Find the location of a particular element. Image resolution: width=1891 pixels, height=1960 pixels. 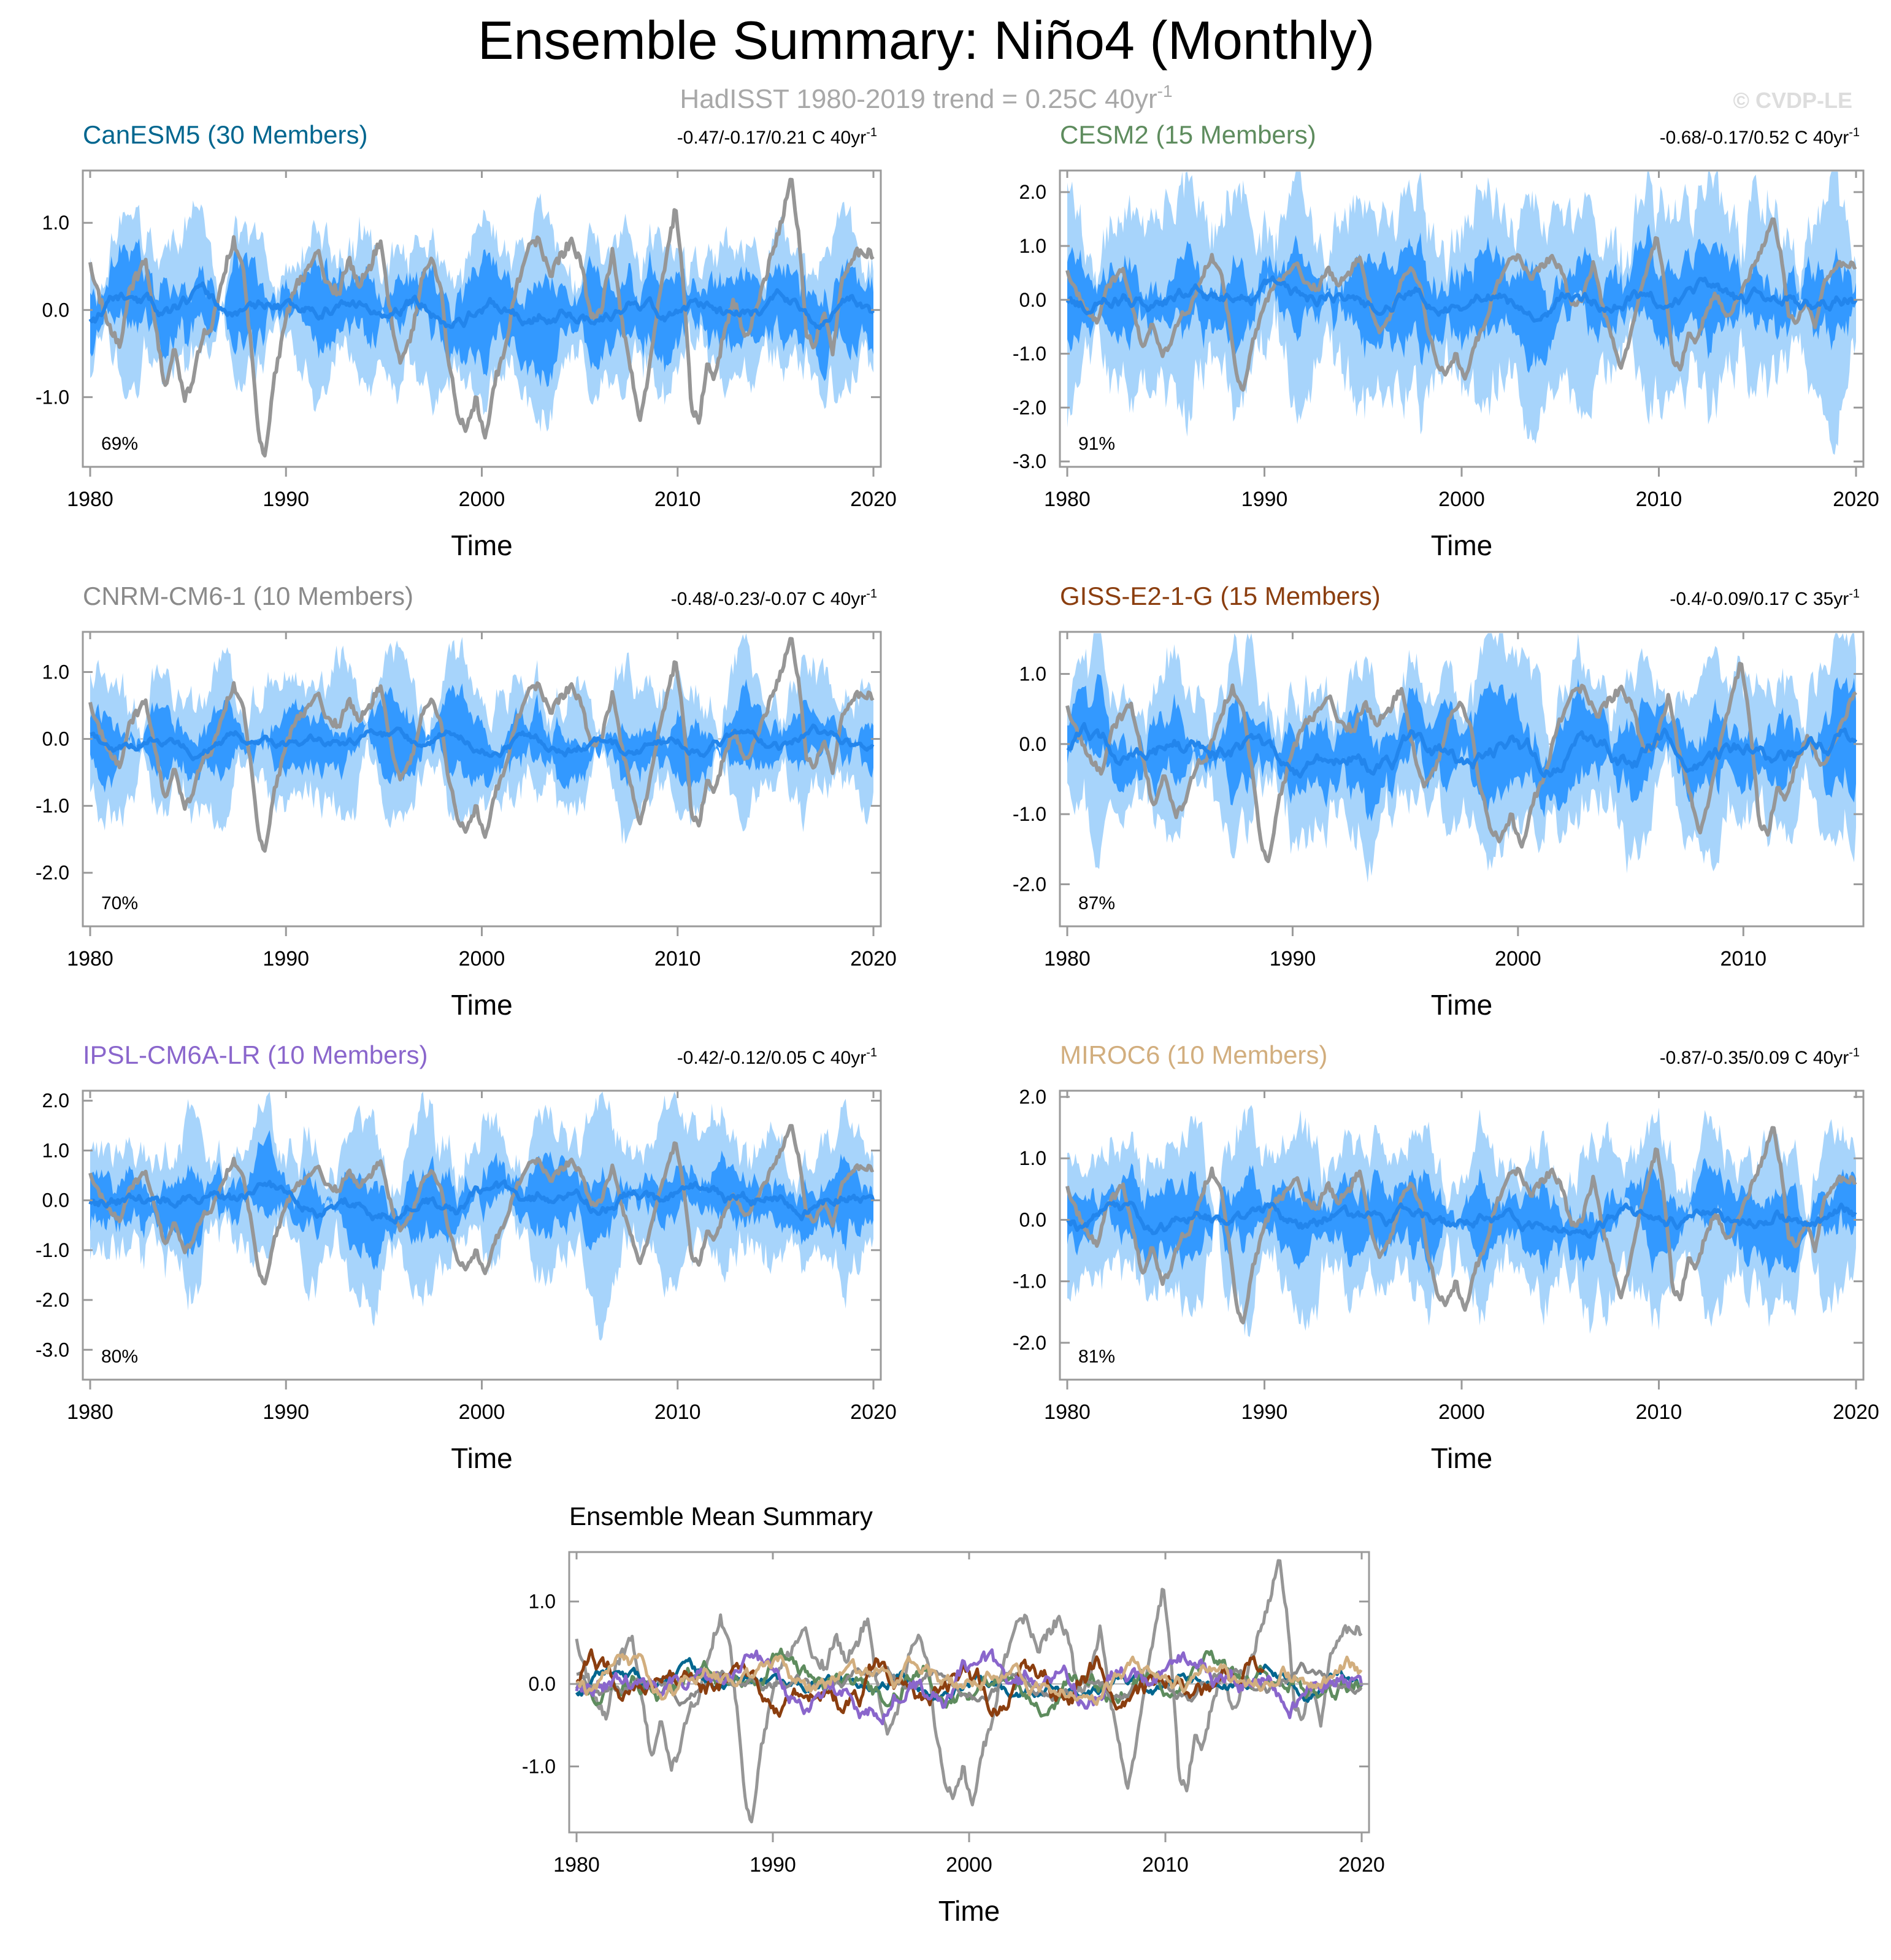

trend-text: -0.4/-0.09/0.17 C 35yr is located at coordinates (1760, 599).